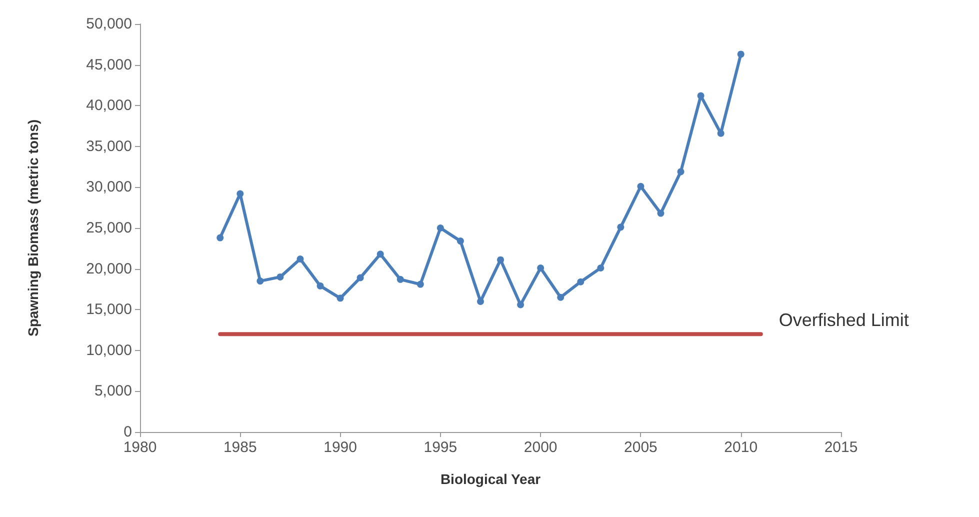 This screenshot has width=979, height=517. What do you see at coordinates (240, 447) in the screenshot?
I see `x-tick-label: 1985` at bounding box center [240, 447].